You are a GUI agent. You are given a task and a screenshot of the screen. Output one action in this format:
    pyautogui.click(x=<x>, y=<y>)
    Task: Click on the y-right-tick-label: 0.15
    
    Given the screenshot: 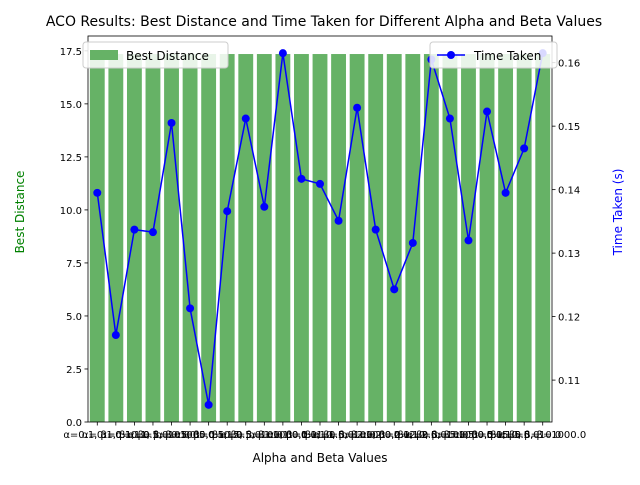 What is the action you would take?
    pyautogui.click(x=569, y=127)
    